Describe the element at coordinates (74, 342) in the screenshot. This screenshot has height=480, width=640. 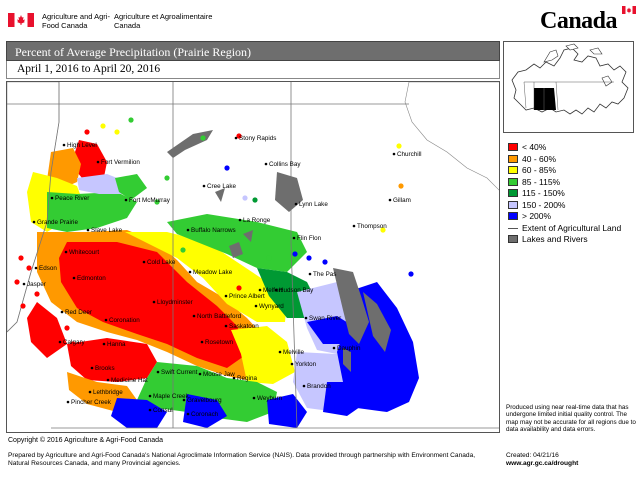
I see `city-label: Calgary` at that location.